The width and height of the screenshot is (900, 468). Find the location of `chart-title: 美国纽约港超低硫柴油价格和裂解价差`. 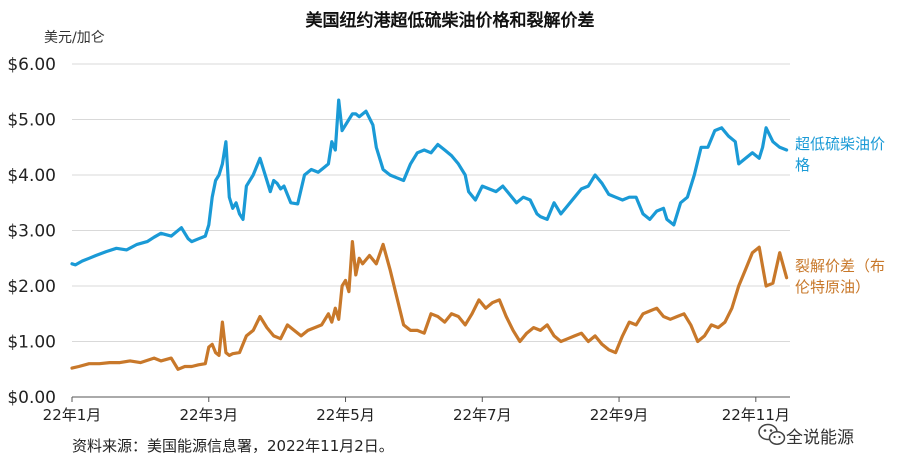

chart-title: 美国纽约港超低硫柴油价格和裂解价差 is located at coordinates (450, 20).